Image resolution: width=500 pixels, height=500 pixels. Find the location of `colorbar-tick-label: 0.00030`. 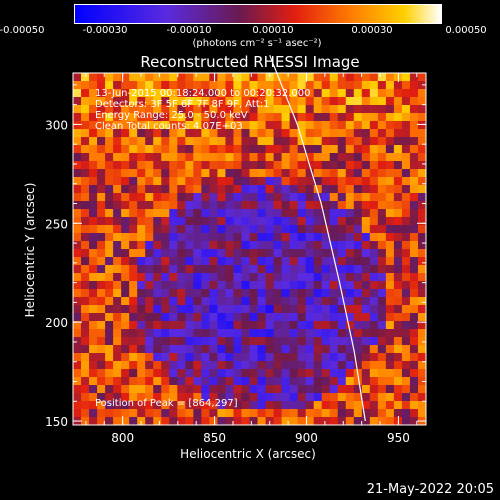

colorbar-tick-label: 0.00030 is located at coordinates (372, 30).